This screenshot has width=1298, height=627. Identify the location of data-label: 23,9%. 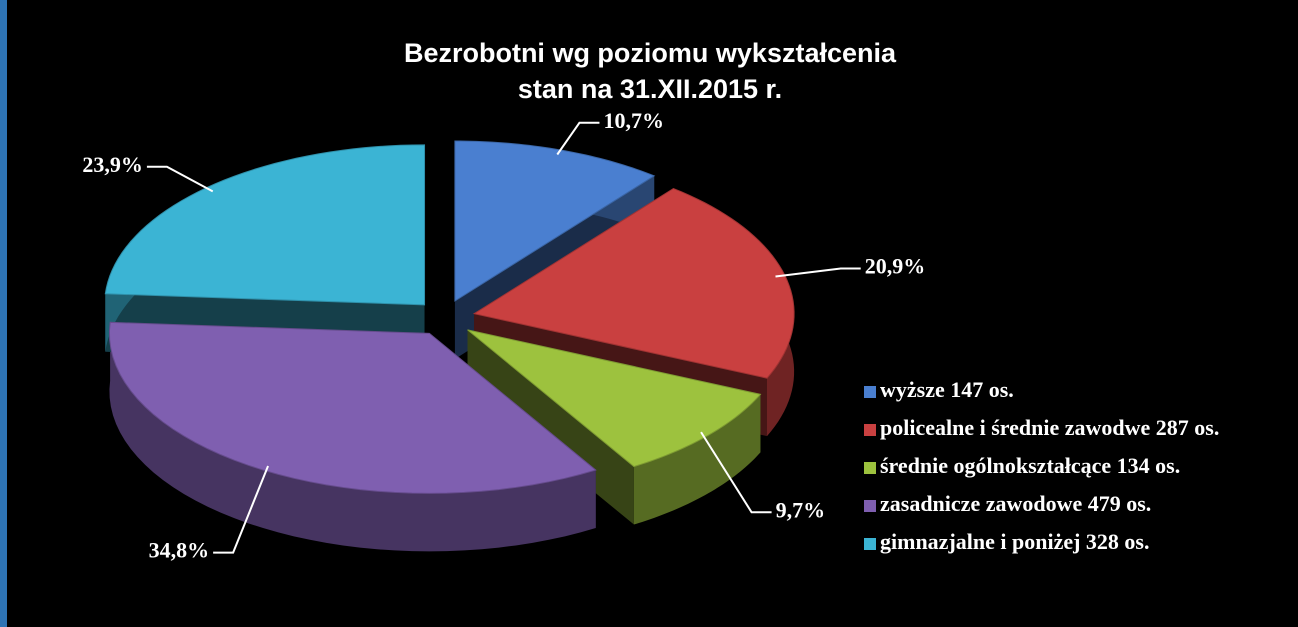
(112, 164).